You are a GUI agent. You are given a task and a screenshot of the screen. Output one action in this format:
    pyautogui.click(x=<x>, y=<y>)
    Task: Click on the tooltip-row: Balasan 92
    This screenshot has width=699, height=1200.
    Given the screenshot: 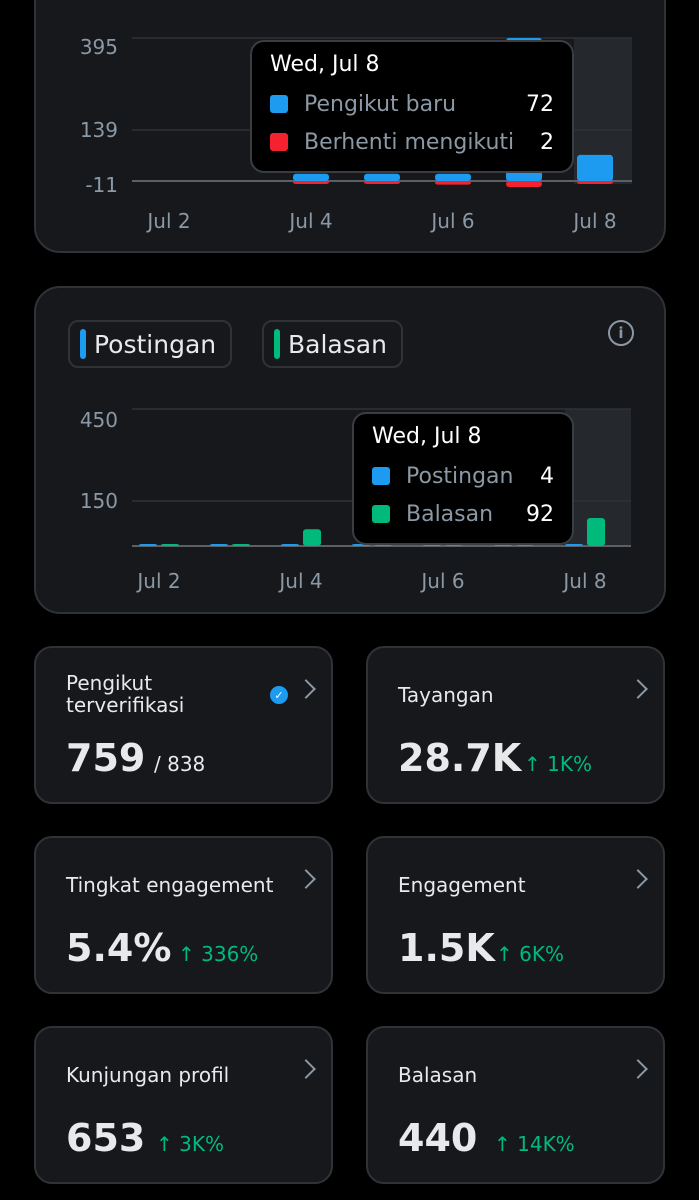 What is the action you would take?
    pyautogui.click(x=463, y=514)
    